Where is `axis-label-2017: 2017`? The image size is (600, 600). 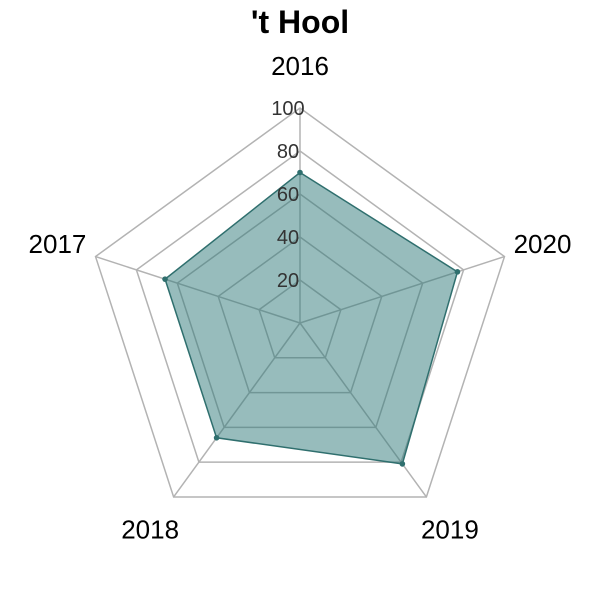
axis-label-2017: 2017 is located at coordinates (58, 244).